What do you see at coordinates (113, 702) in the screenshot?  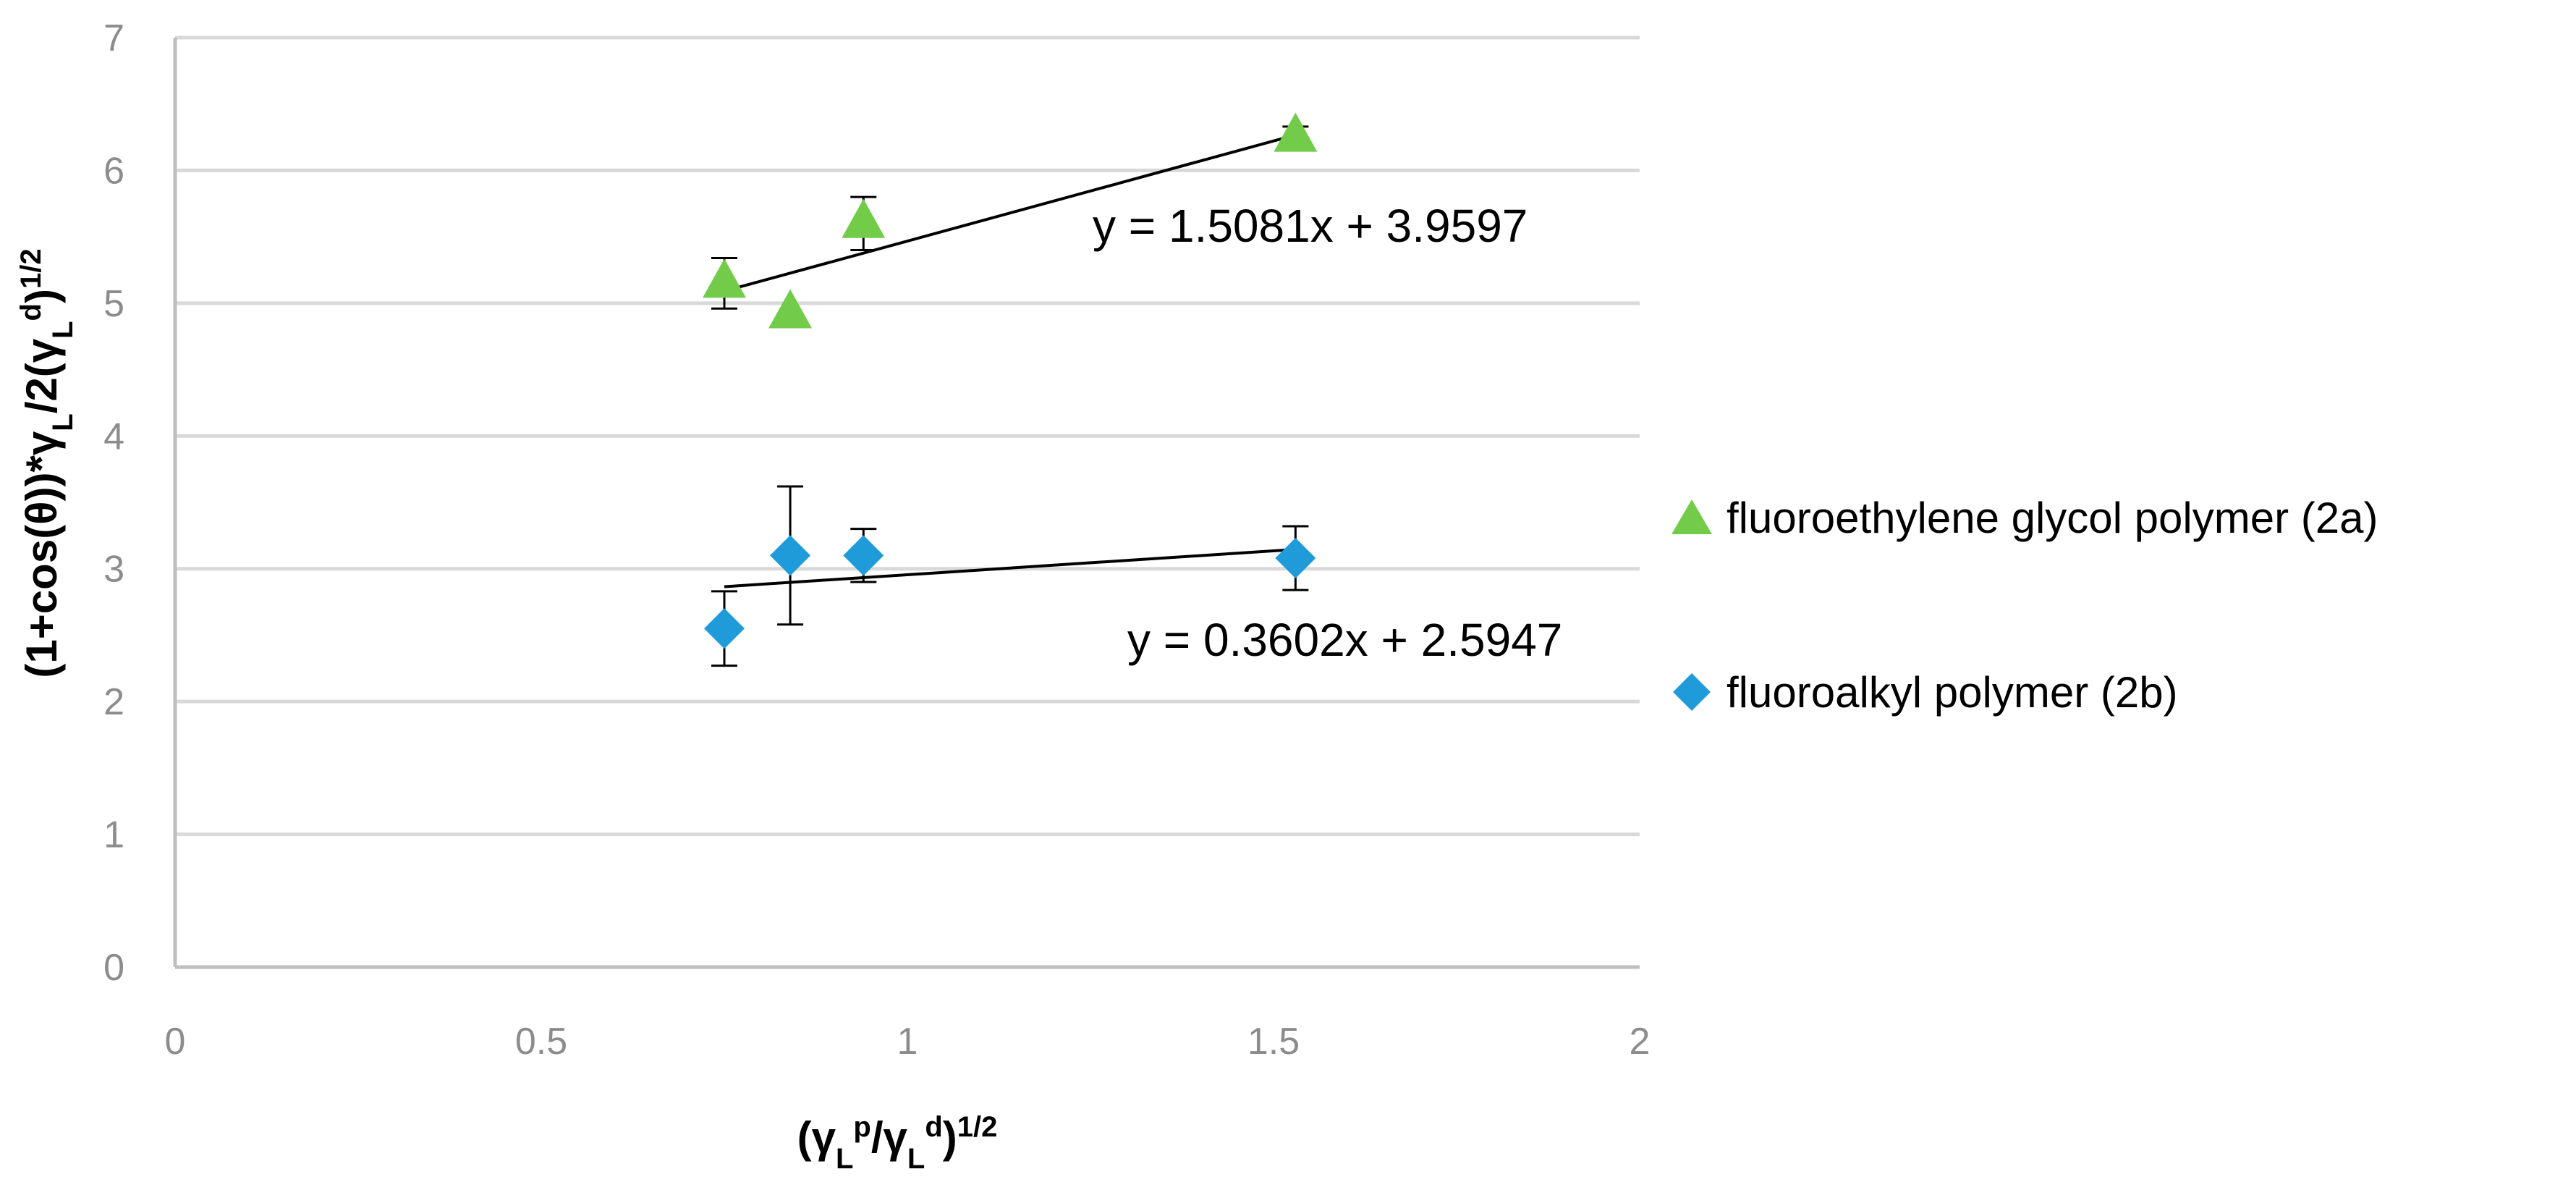 I see `y-tick-label: 2` at bounding box center [113, 702].